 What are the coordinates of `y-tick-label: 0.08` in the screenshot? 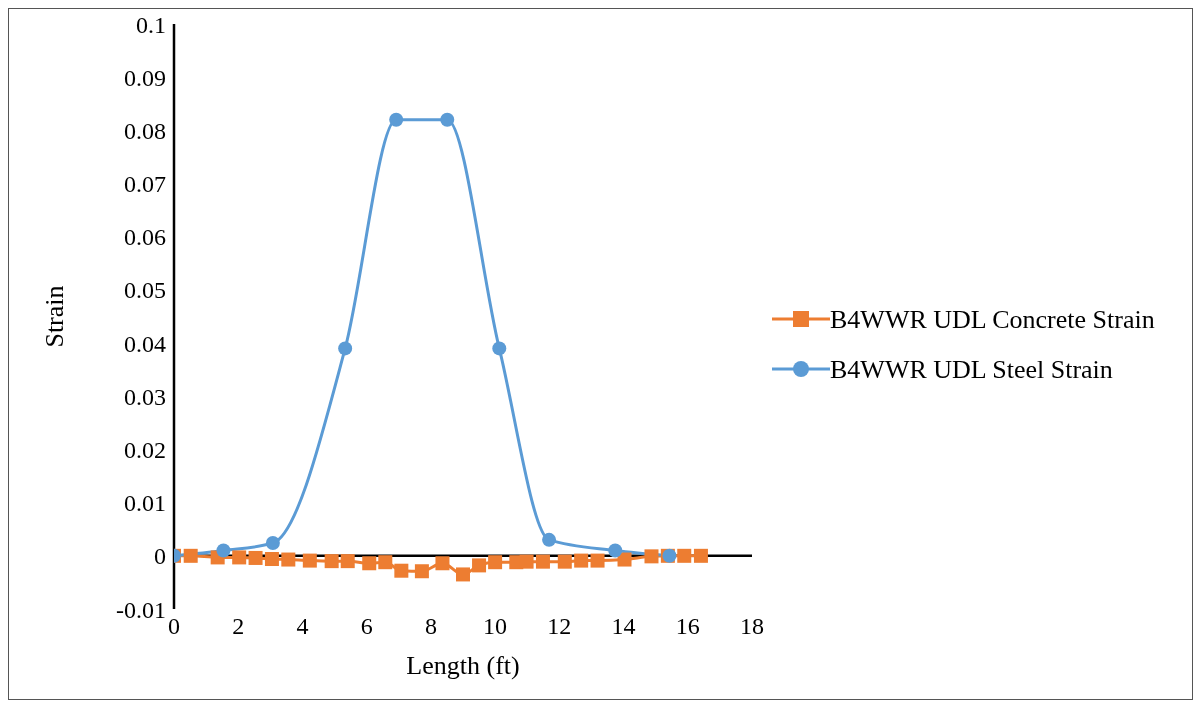 It's located at (145, 130).